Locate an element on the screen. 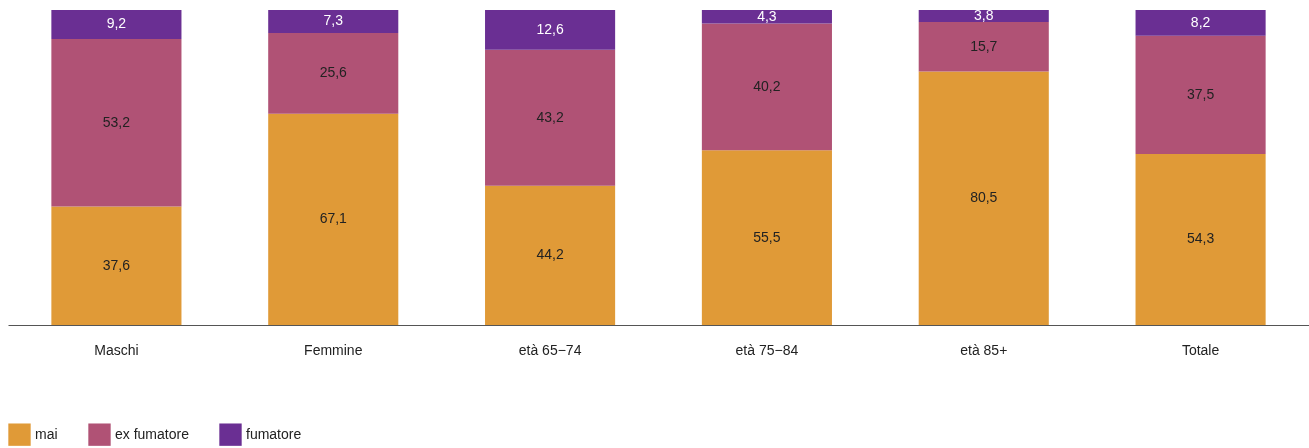 Image resolution: width=1309 pixels, height=448 pixels. x-tick-label: Femmine is located at coordinates (333, 349).